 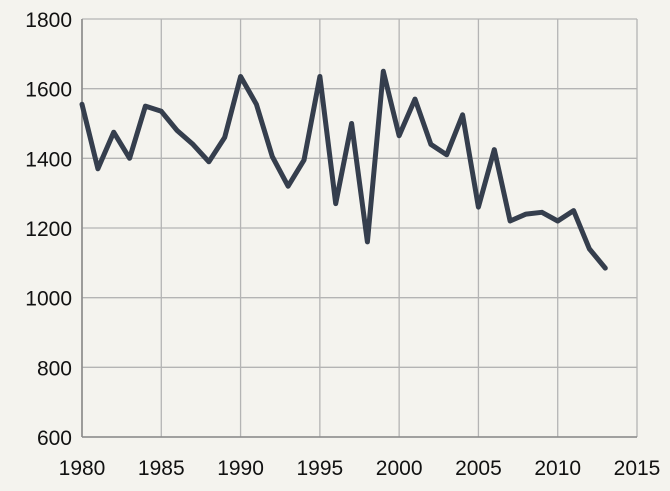 What do you see at coordinates (48, 90) in the screenshot?
I see `y-tick-label: 1600` at bounding box center [48, 90].